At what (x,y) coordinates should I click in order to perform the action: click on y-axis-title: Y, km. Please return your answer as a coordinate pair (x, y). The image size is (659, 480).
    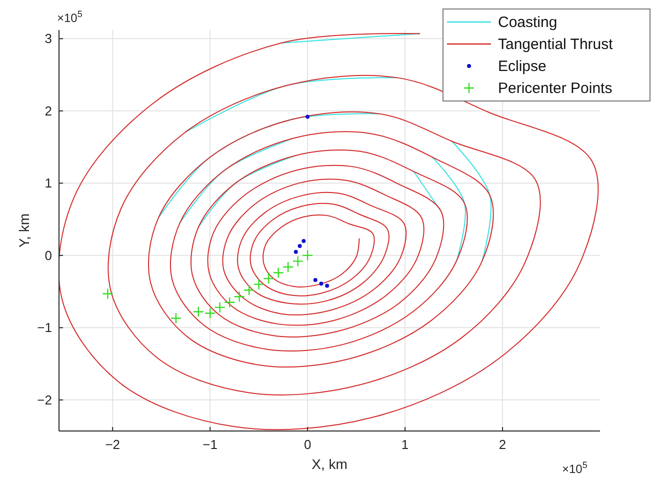
    Looking at the image, I should click on (24, 231).